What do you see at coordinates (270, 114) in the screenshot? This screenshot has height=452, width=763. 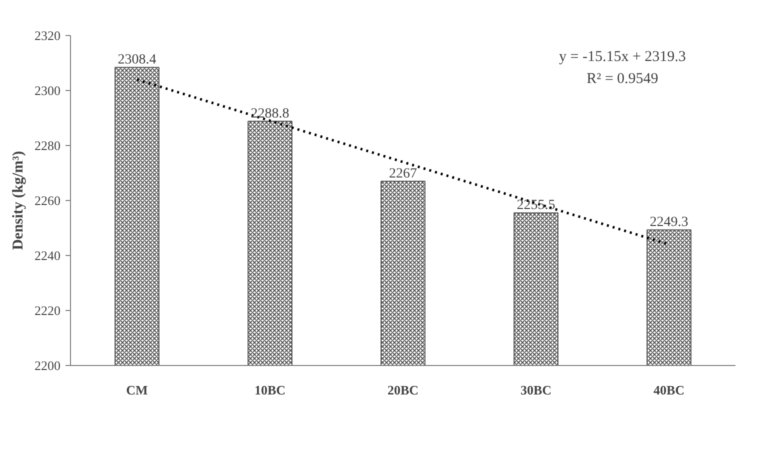 I see `data-label: 2288.8` at bounding box center [270, 114].